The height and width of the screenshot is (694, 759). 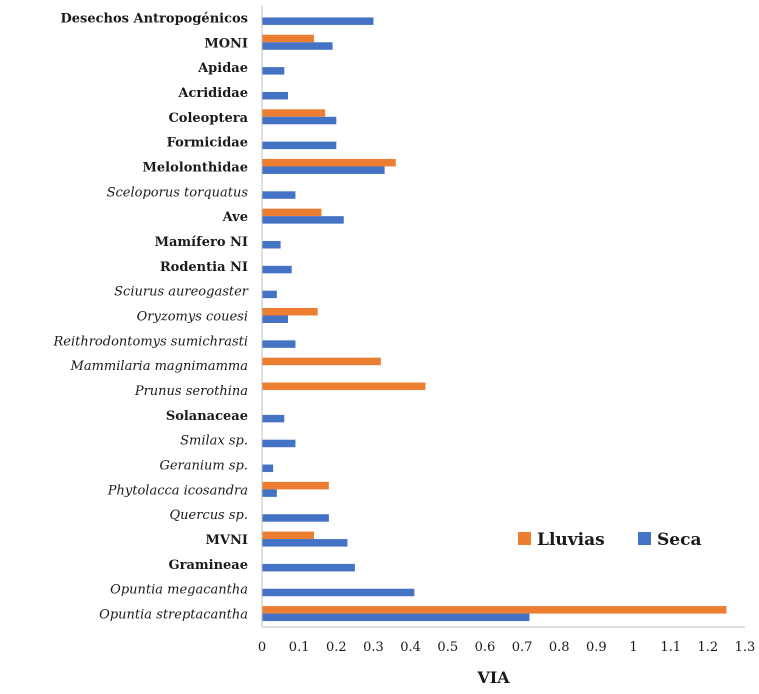 I want to click on category-label: Mammilaria magnimamma, so click(x=159, y=366).